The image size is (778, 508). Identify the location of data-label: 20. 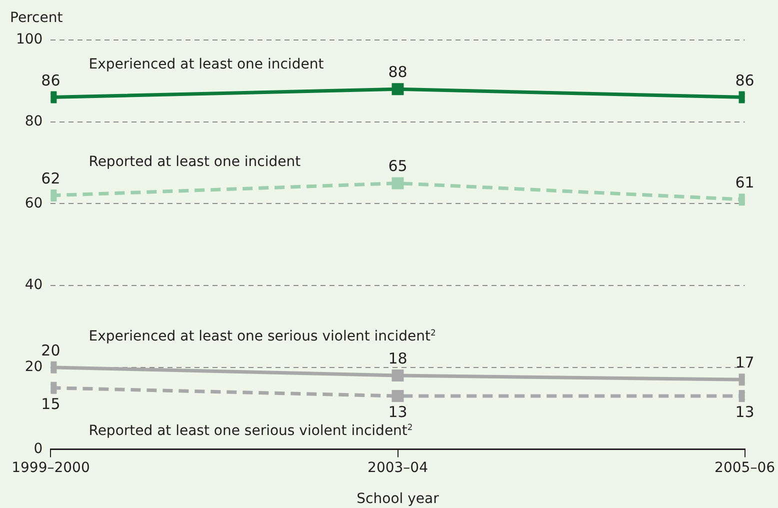
(50, 350).